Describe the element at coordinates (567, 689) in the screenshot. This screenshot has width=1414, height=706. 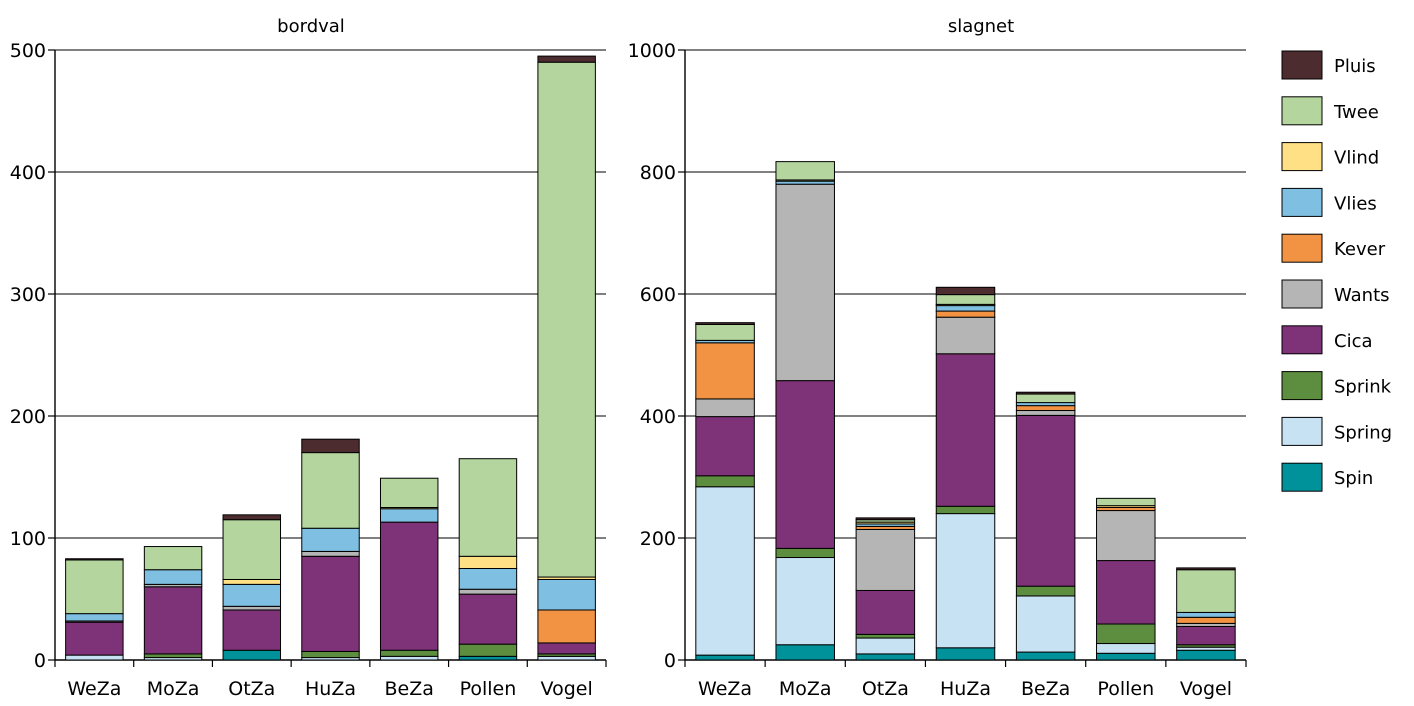
I see `category-label: Vogel` at that location.